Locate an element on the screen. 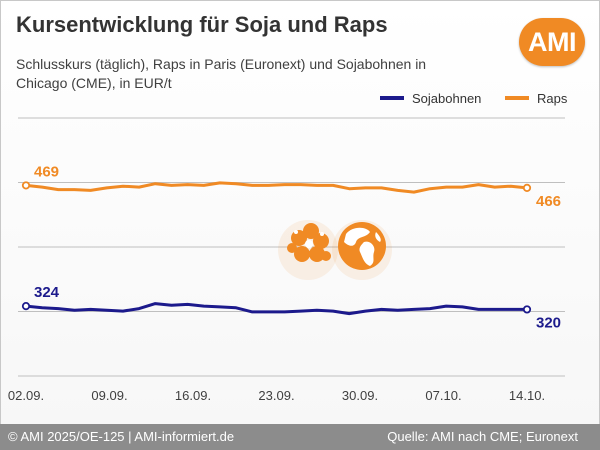 This screenshot has height=450, width=600. globe-icon is located at coordinates (362, 250).